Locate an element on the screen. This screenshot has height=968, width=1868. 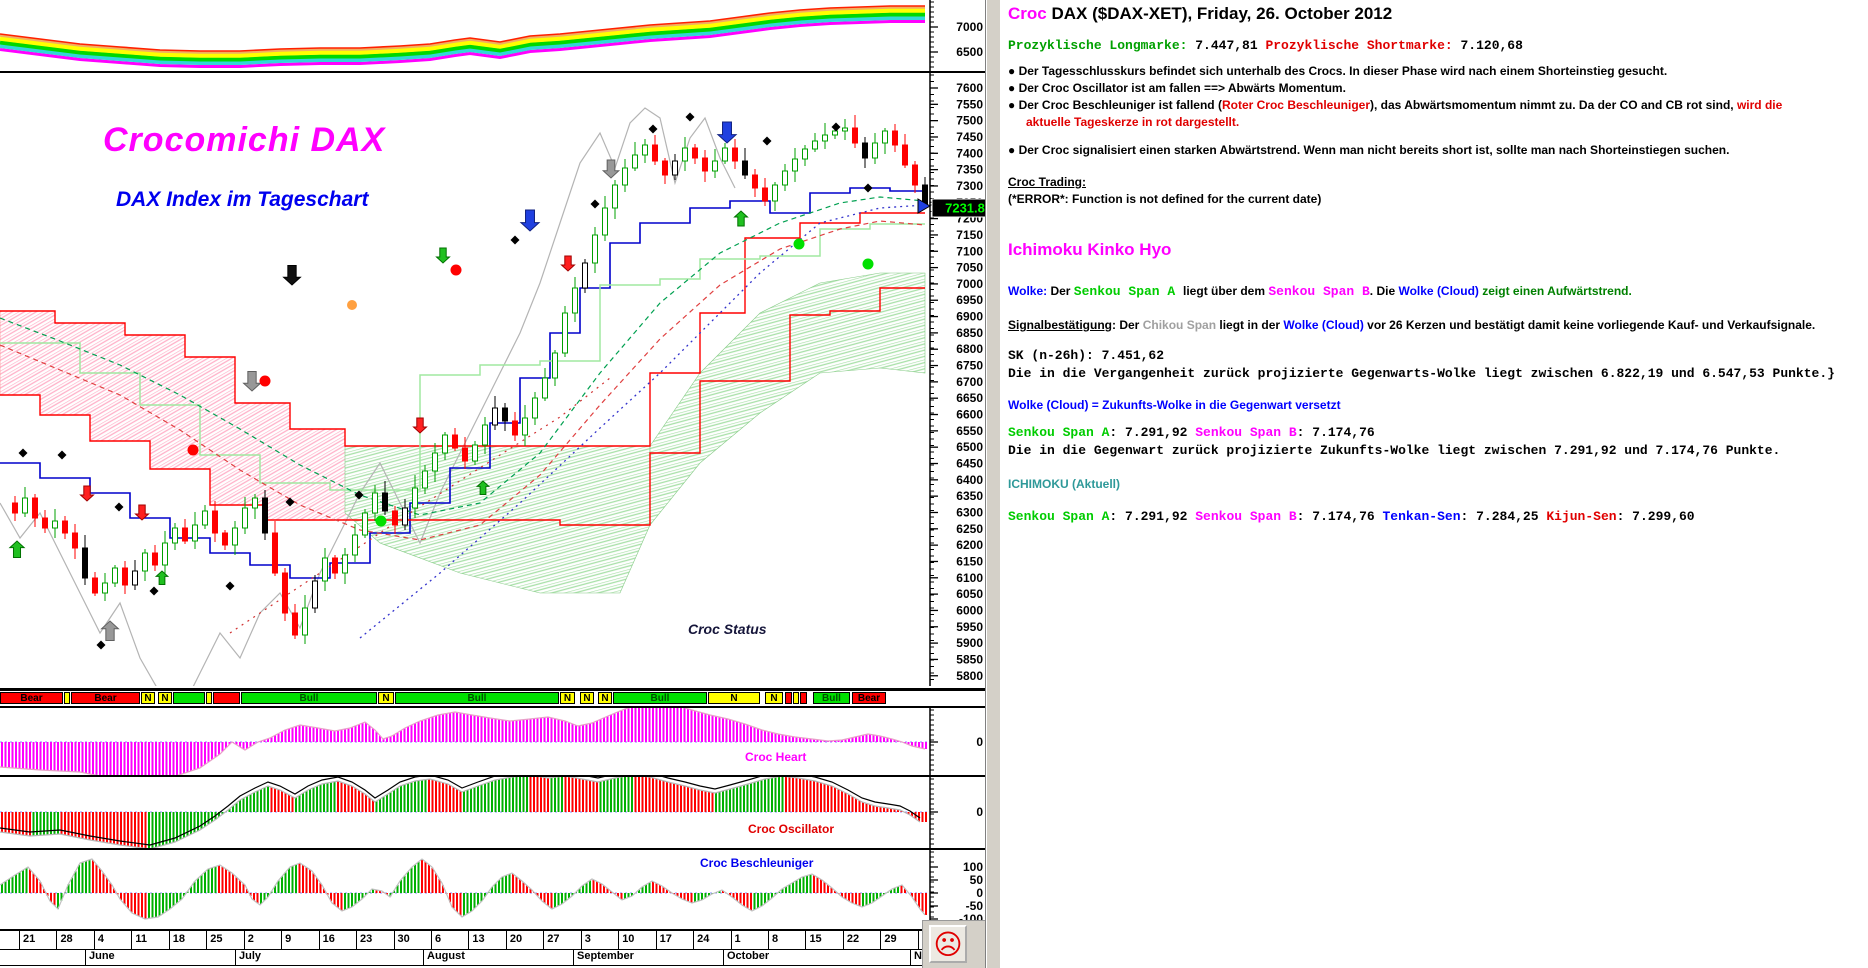
svg-text: 6300 is located at coordinates (969, 512).